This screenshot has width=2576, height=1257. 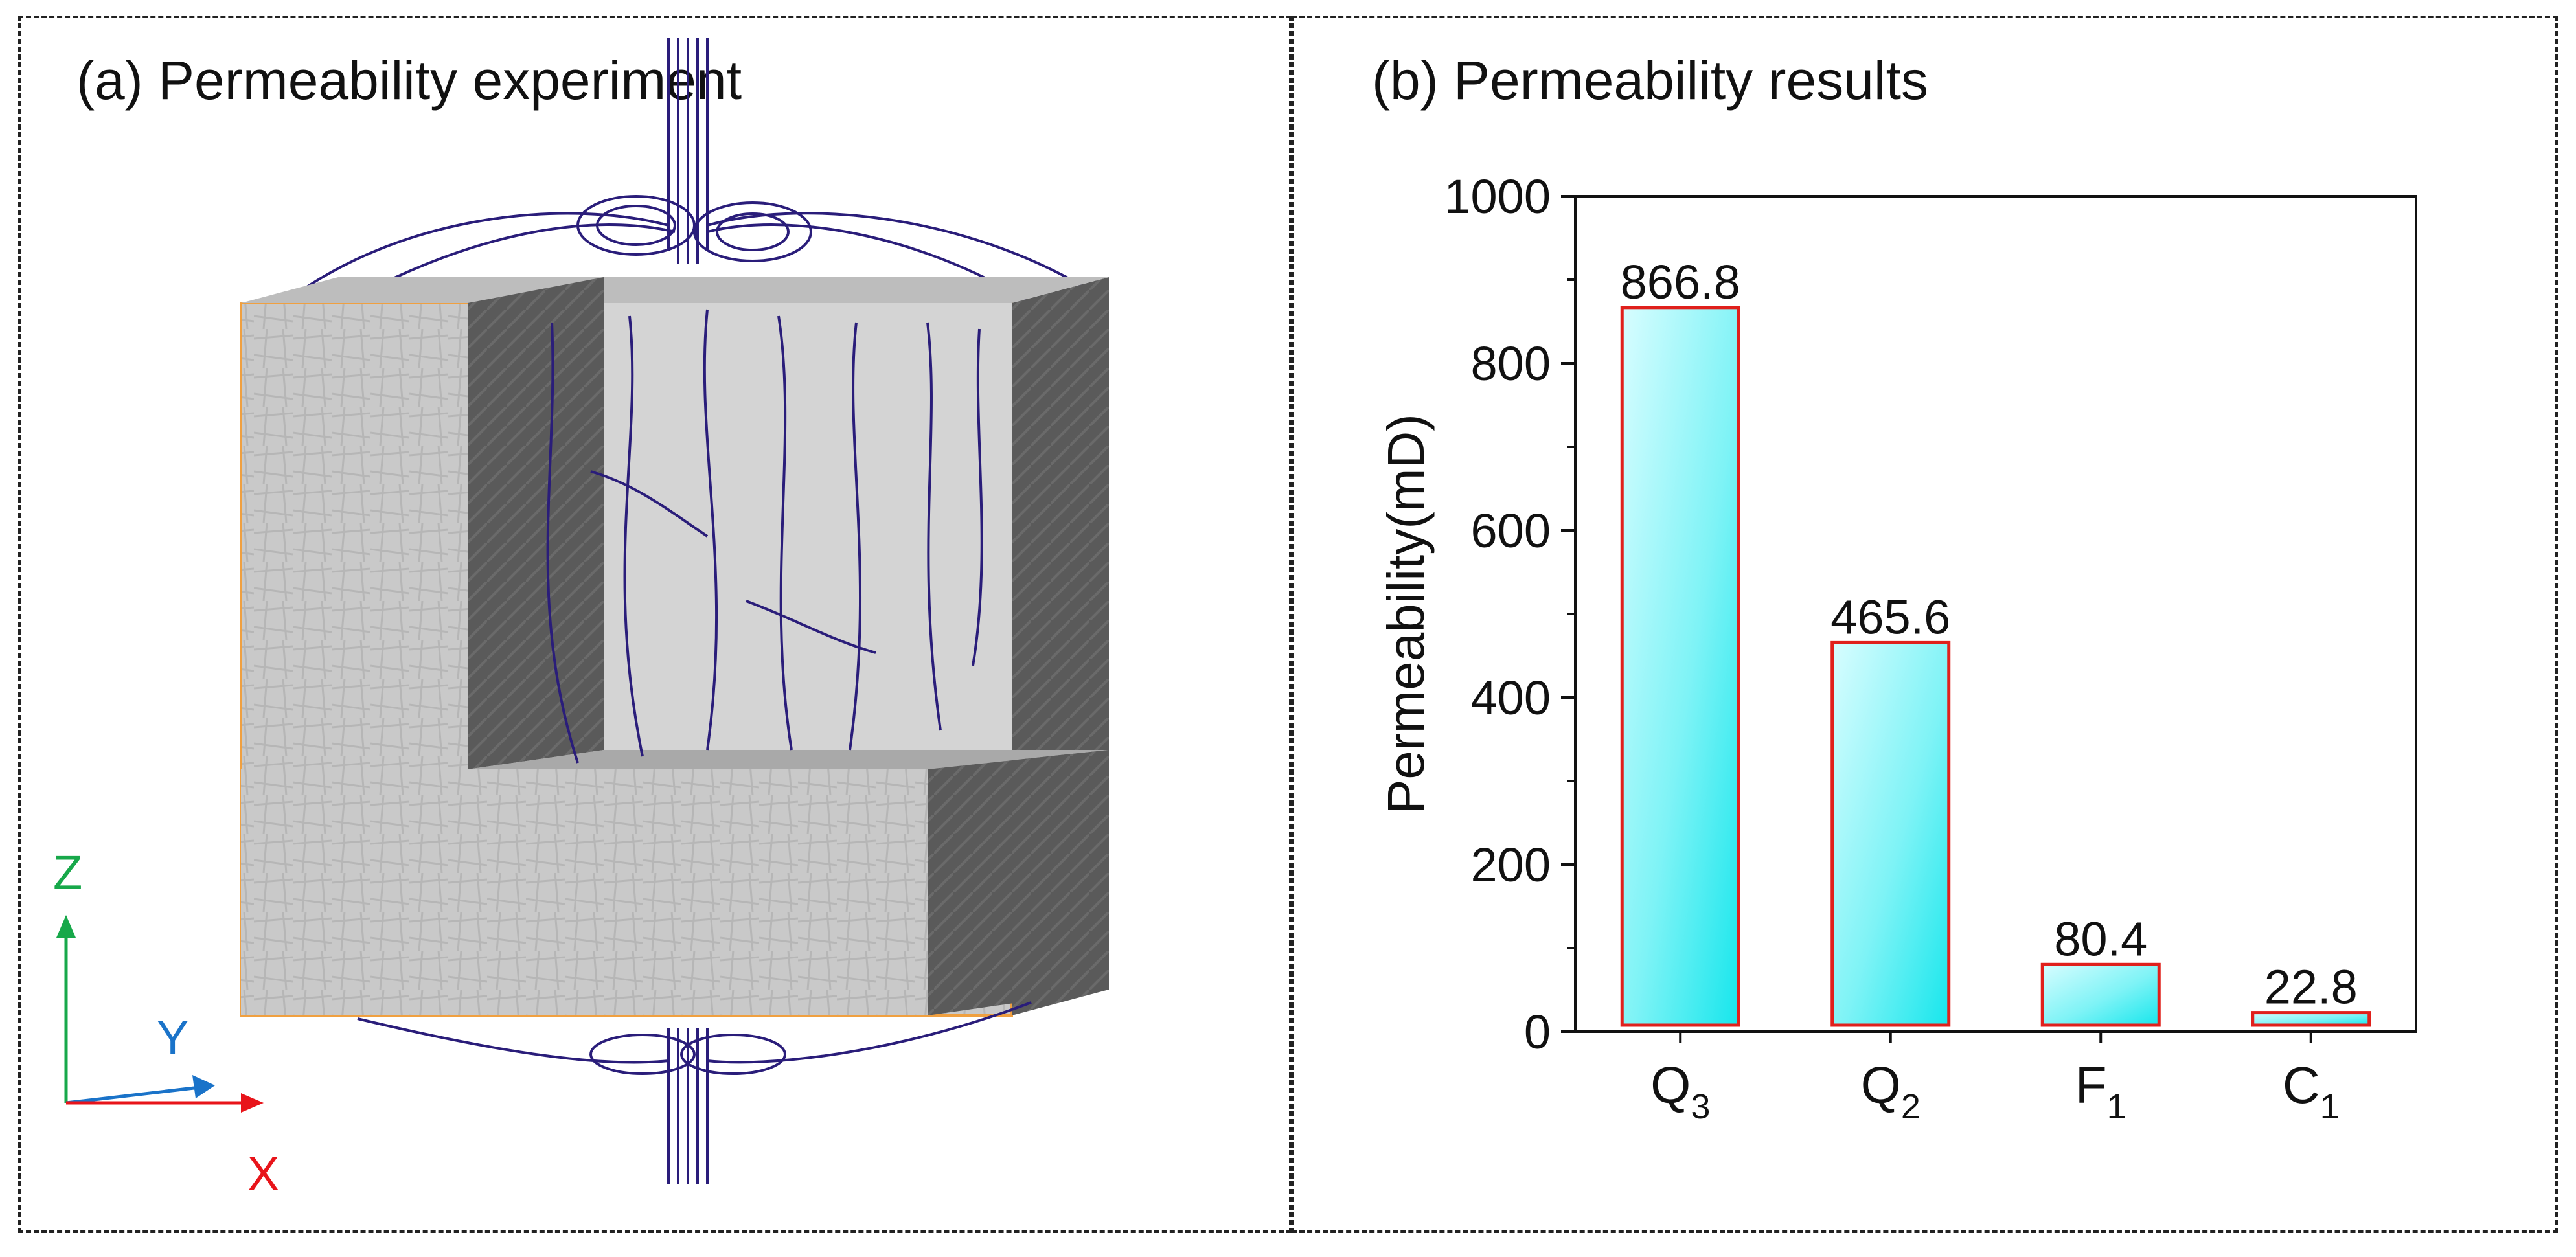 What do you see at coordinates (172, 1038) in the screenshot?
I see `y-axis-label: Y` at bounding box center [172, 1038].